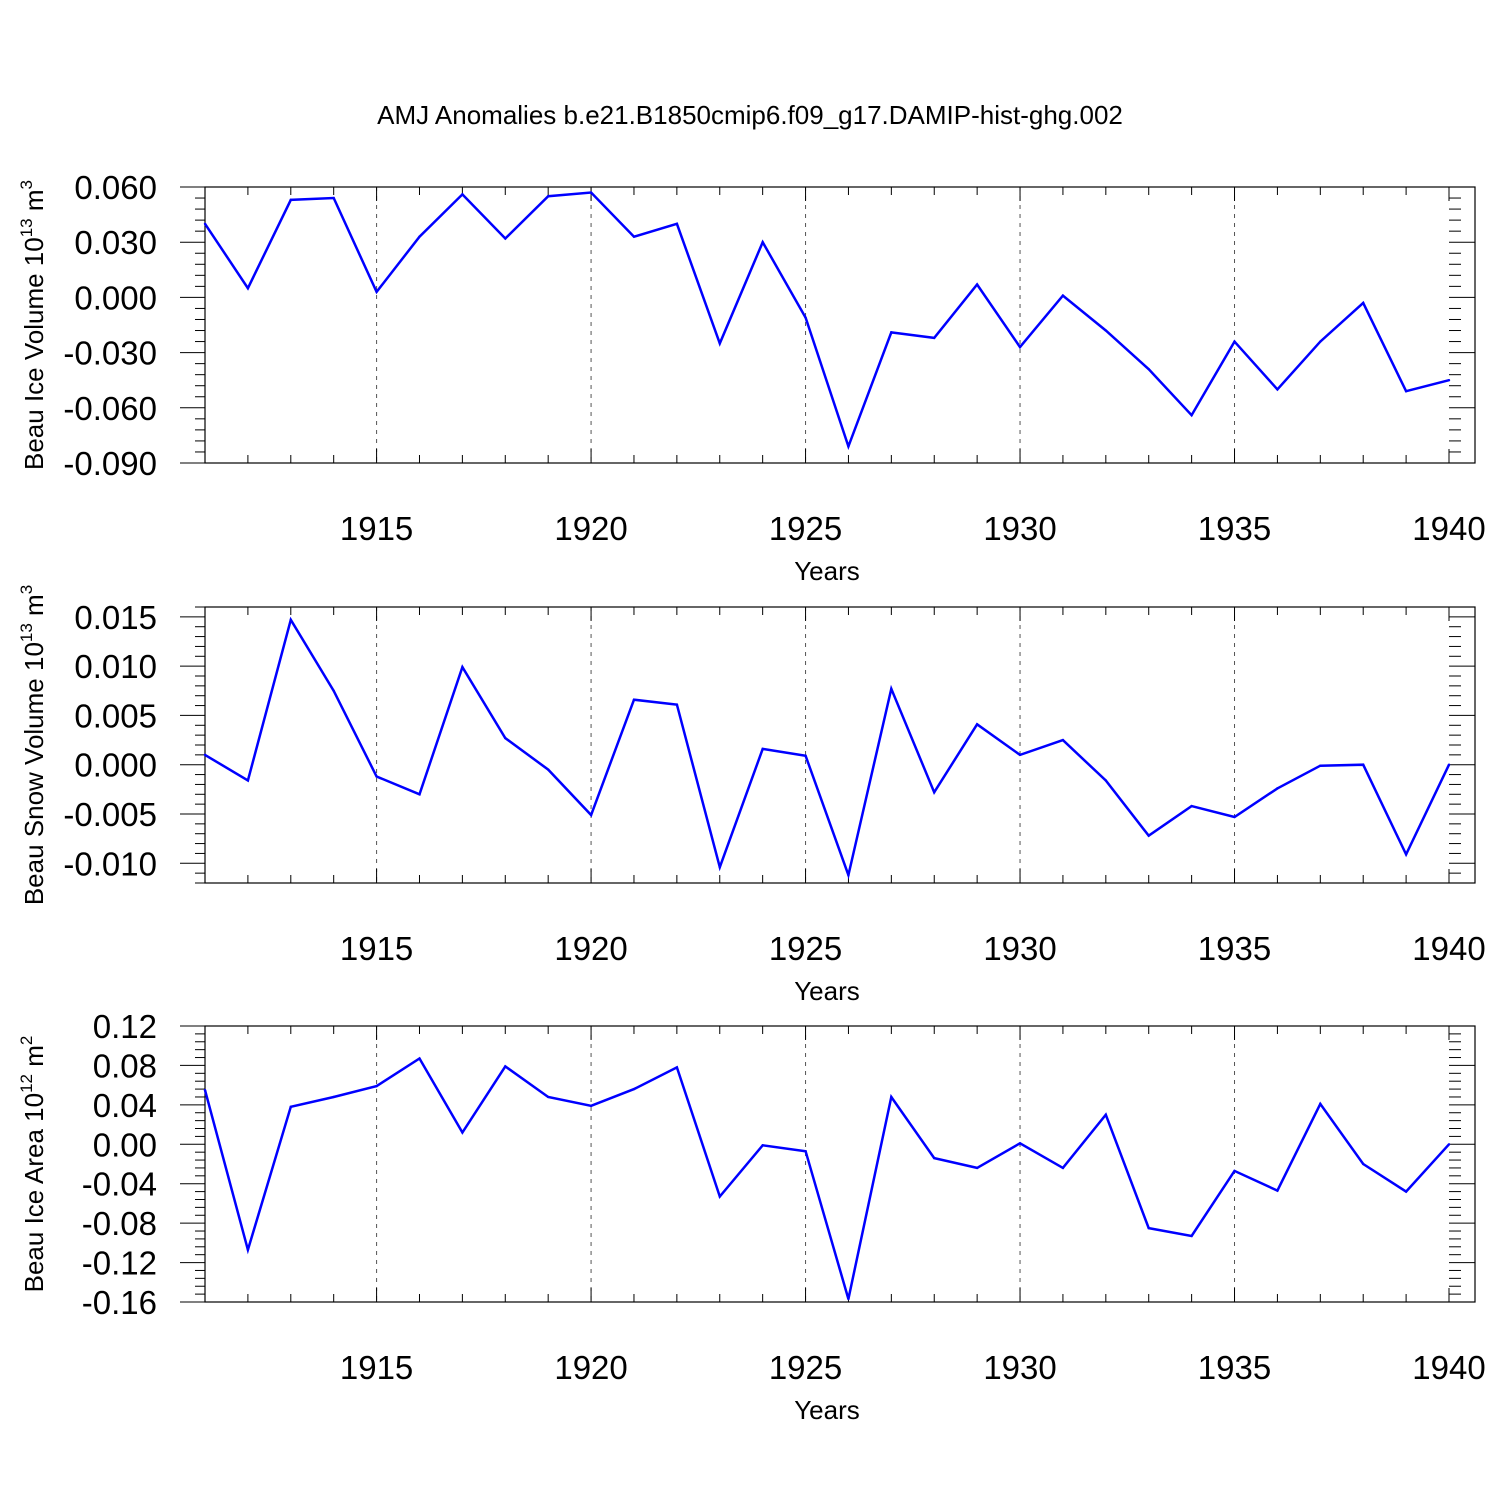 The height and width of the screenshot is (1500, 1500). Describe the element at coordinates (1448, 528) in the screenshot. I see `x-tick-label: 1940` at that location.